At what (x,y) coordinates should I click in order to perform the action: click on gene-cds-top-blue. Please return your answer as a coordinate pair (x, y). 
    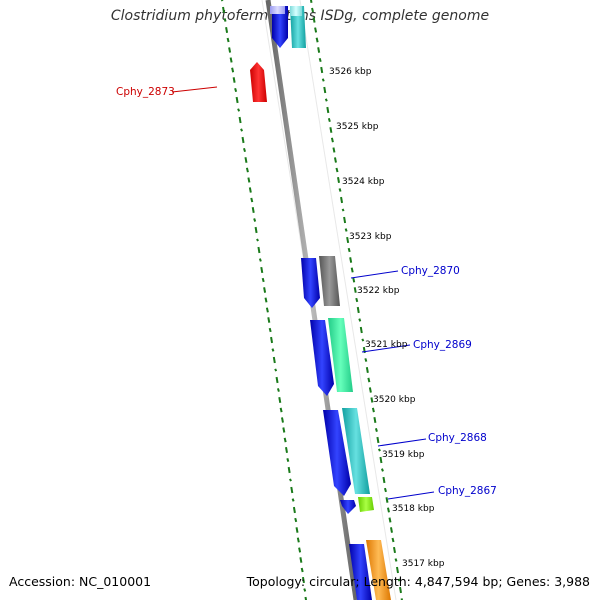
    Looking at the image, I should click on (280, 27).